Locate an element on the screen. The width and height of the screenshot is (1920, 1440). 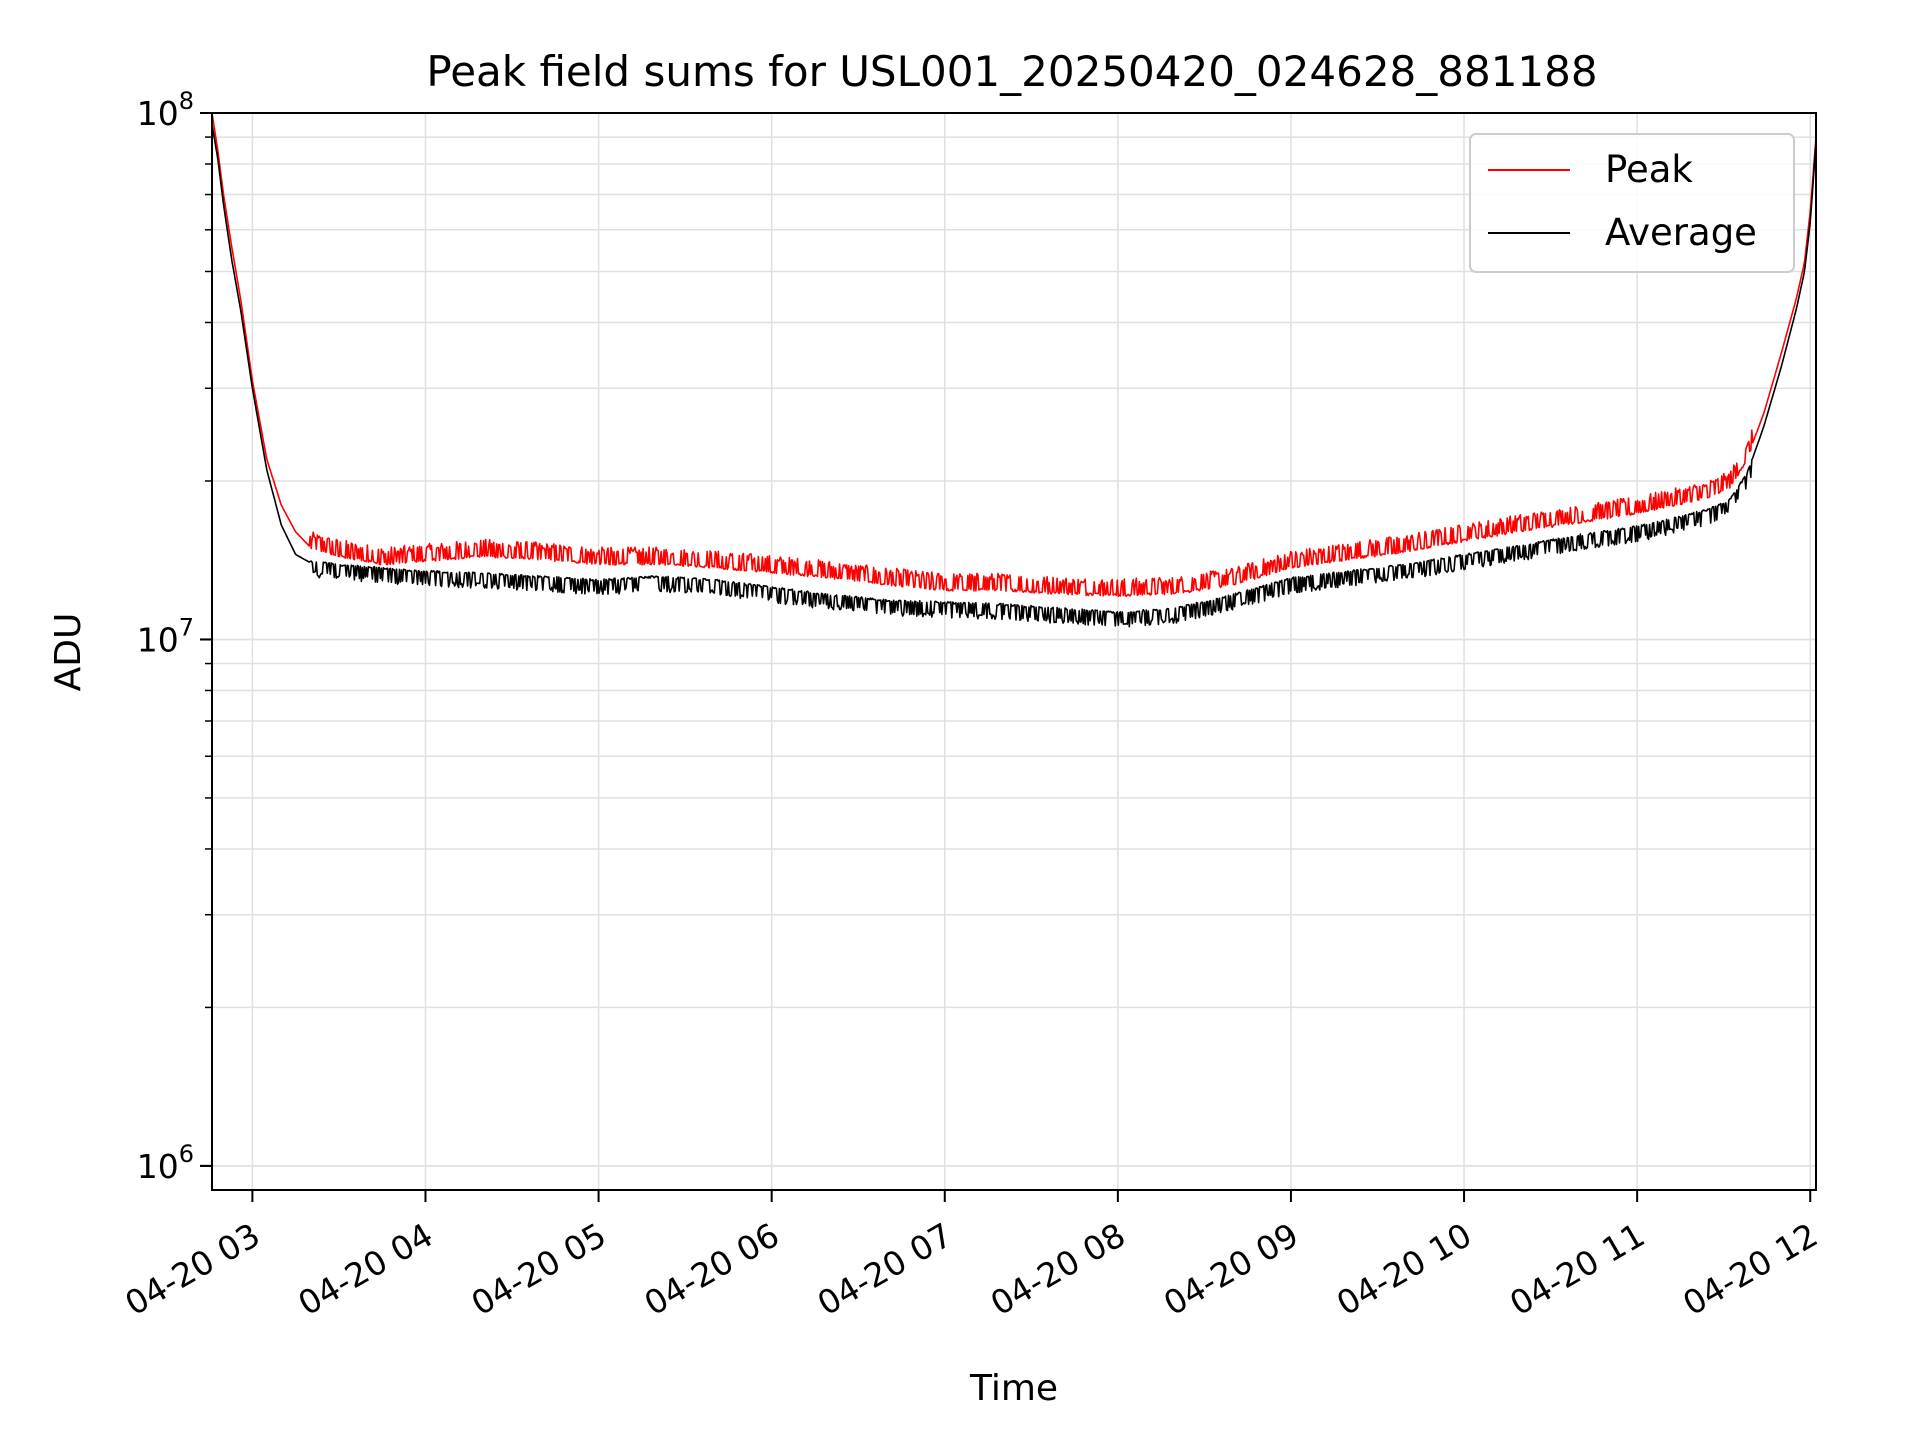
y-axis: 10⁶ 10⁷ 10⁸ is located at coordinates (174, 636).